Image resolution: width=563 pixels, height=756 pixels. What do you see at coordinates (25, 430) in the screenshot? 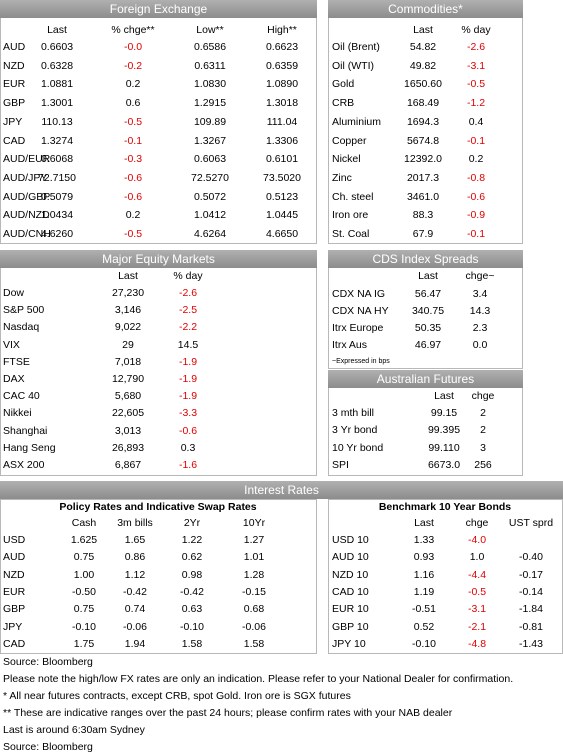
I see `row-label: Shanghai` at bounding box center [25, 430].